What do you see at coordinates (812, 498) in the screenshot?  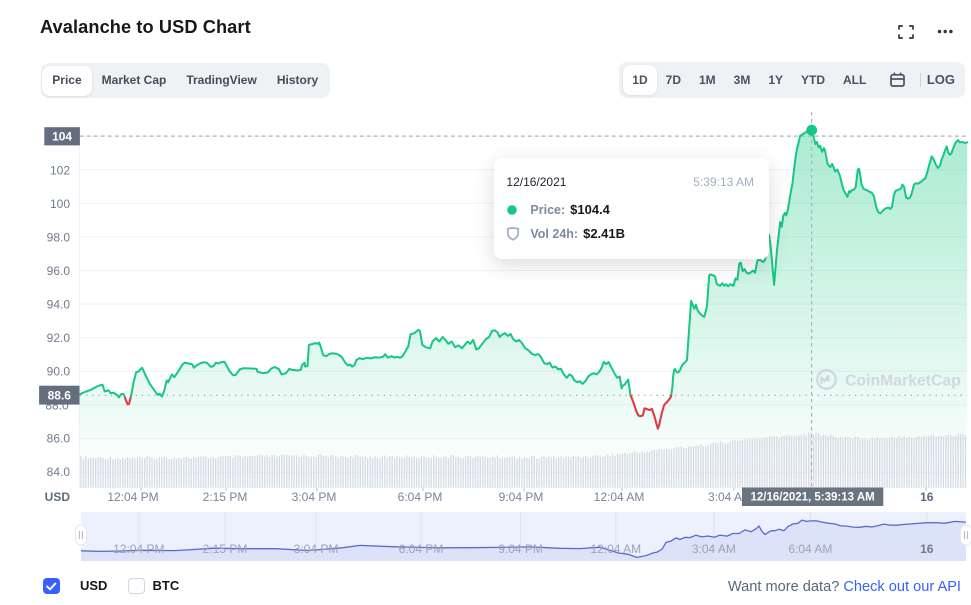 I see `svg-text: 12/16/2021, 5:39:13 AM` at bounding box center [812, 498].